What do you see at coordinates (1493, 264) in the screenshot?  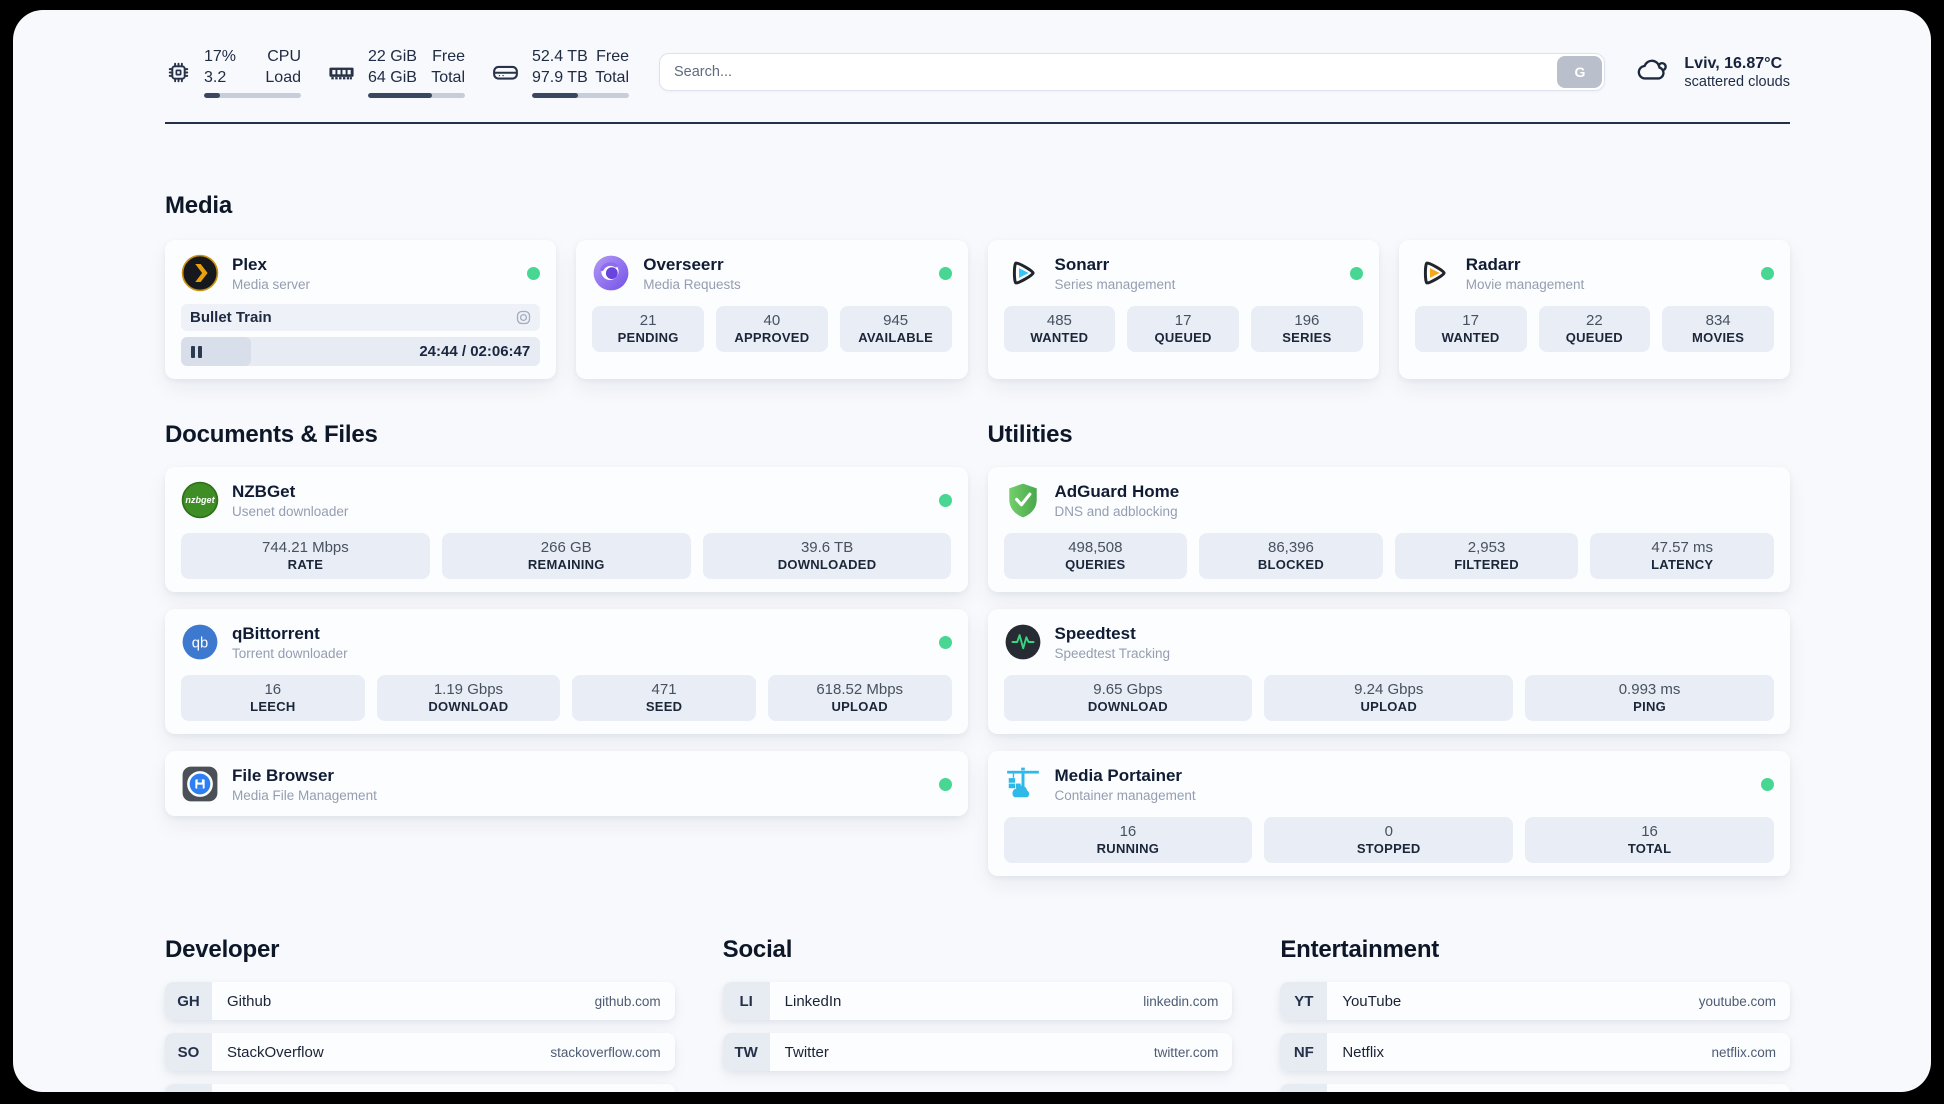 I see `app-name: Radarr` at bounding box center [1493, 264].